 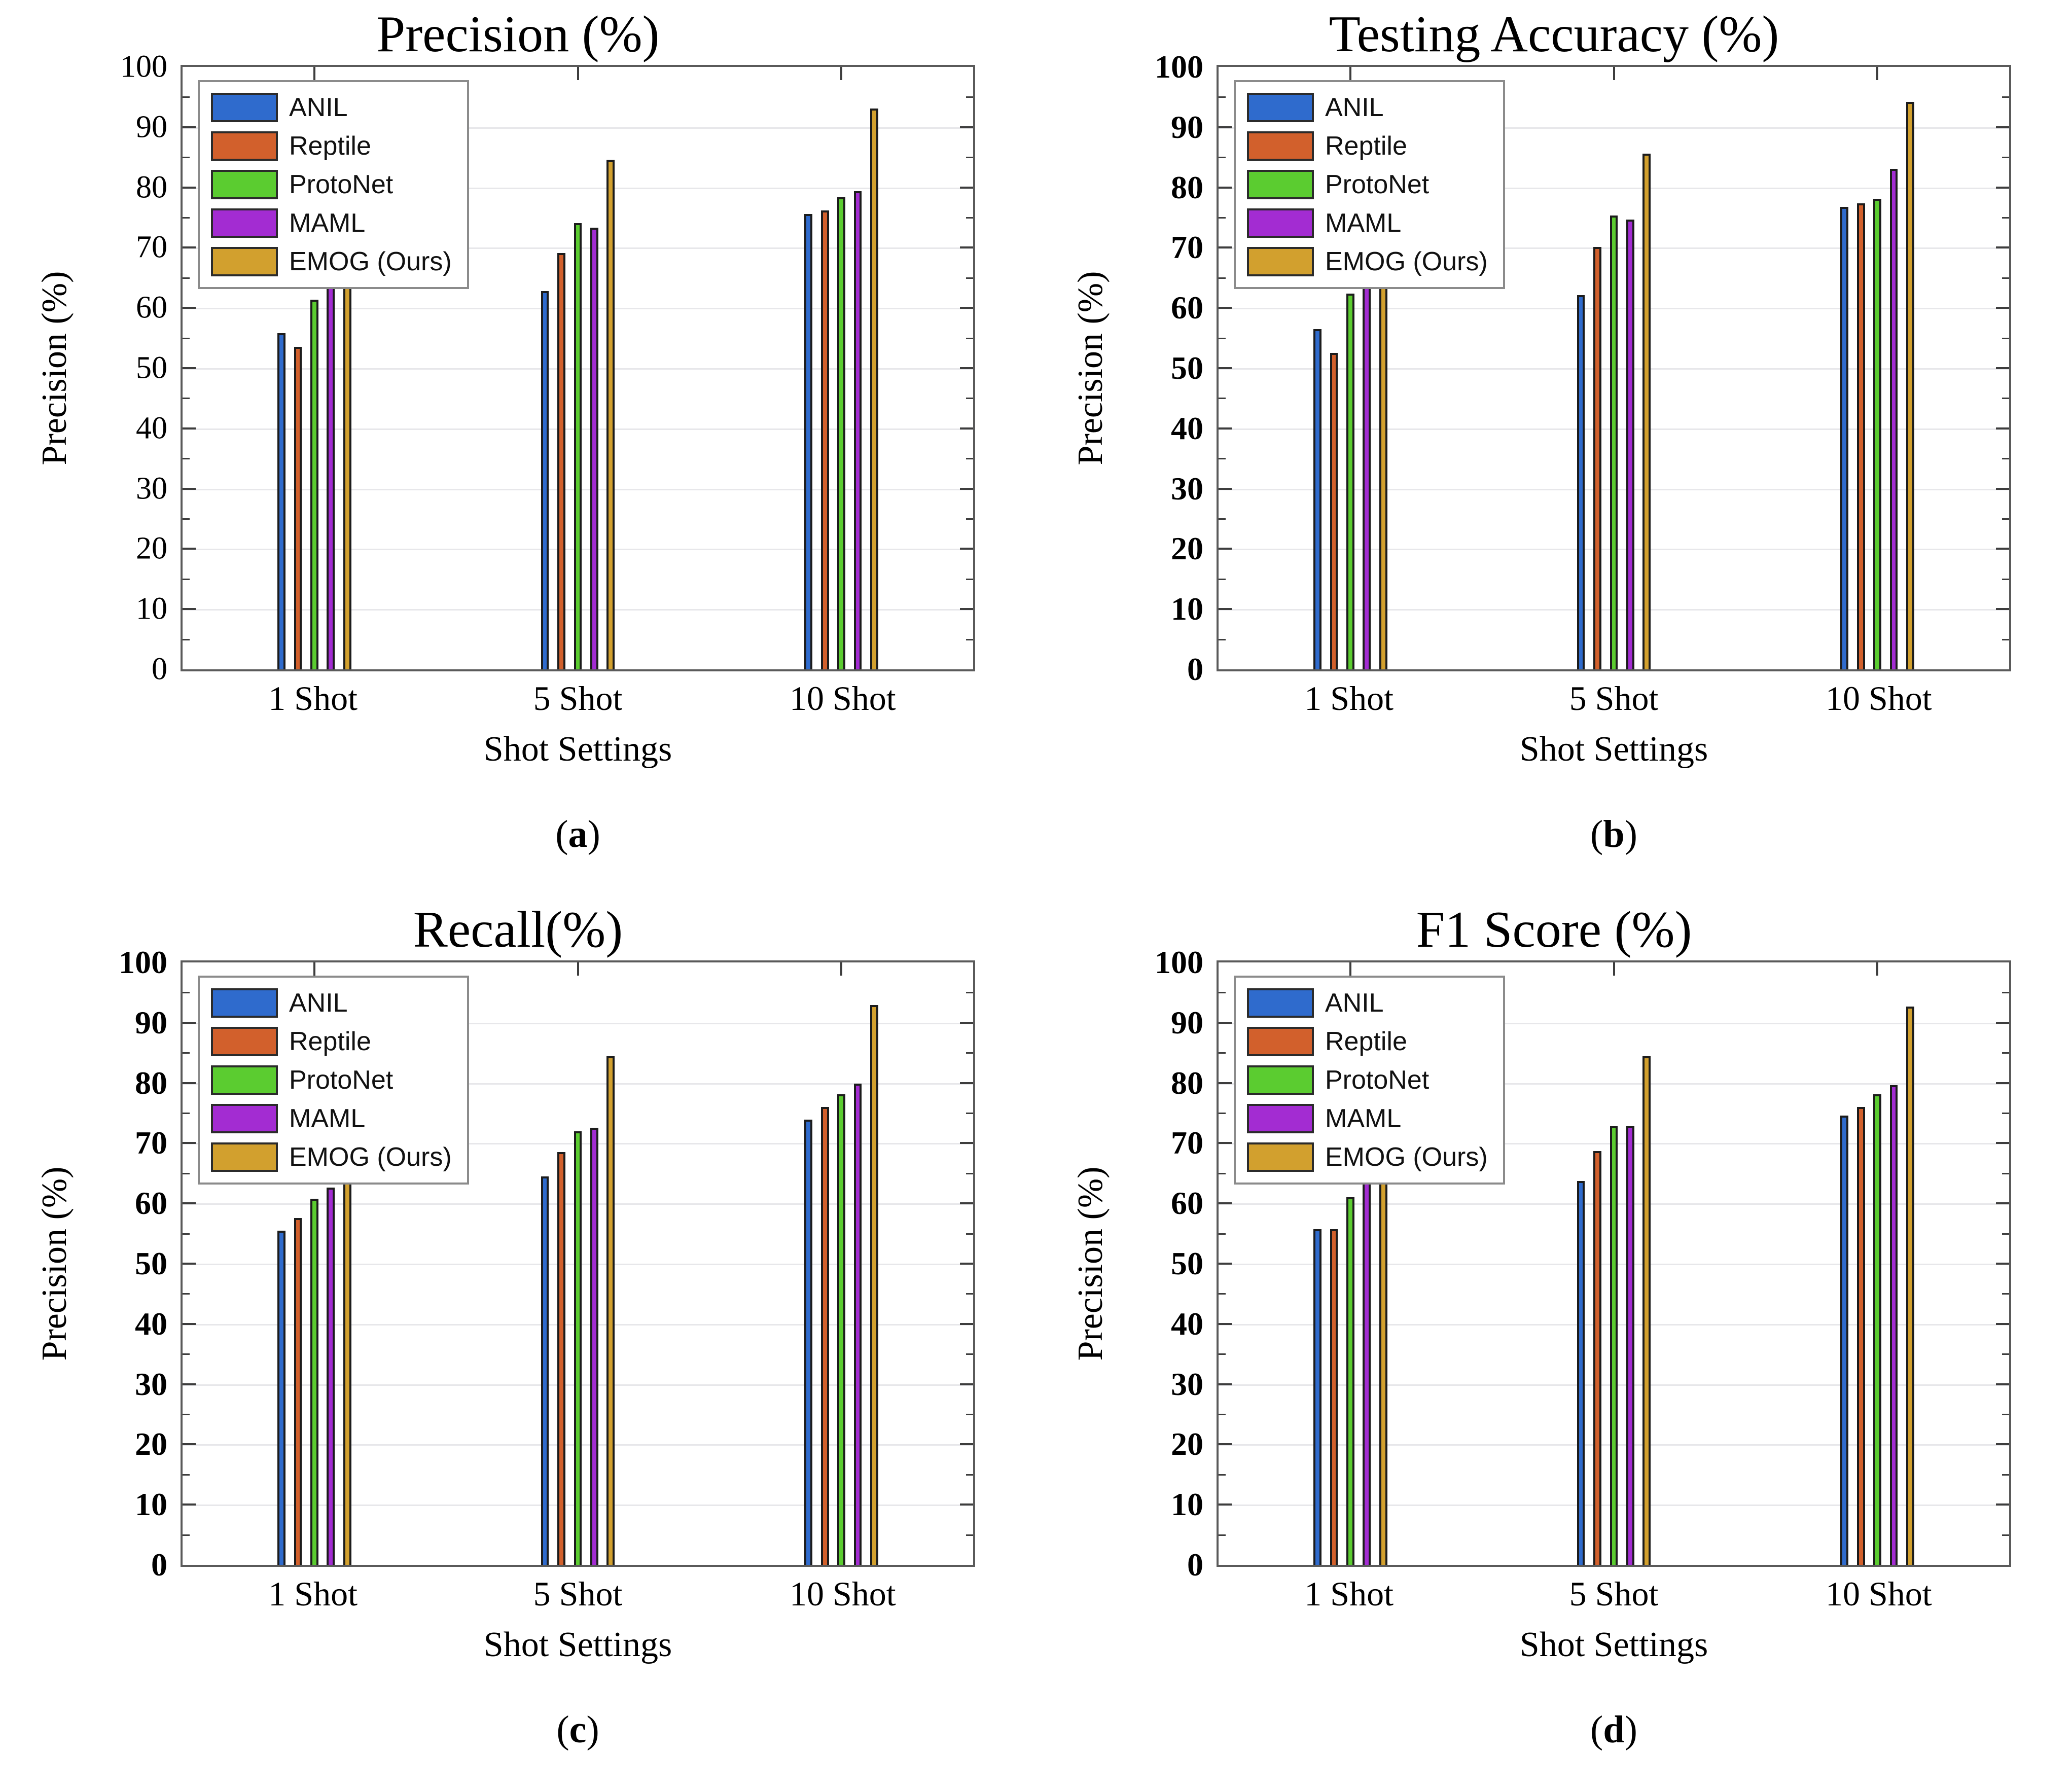 I want to click on bar-group-1-shot, so click(x=314, y=1264).